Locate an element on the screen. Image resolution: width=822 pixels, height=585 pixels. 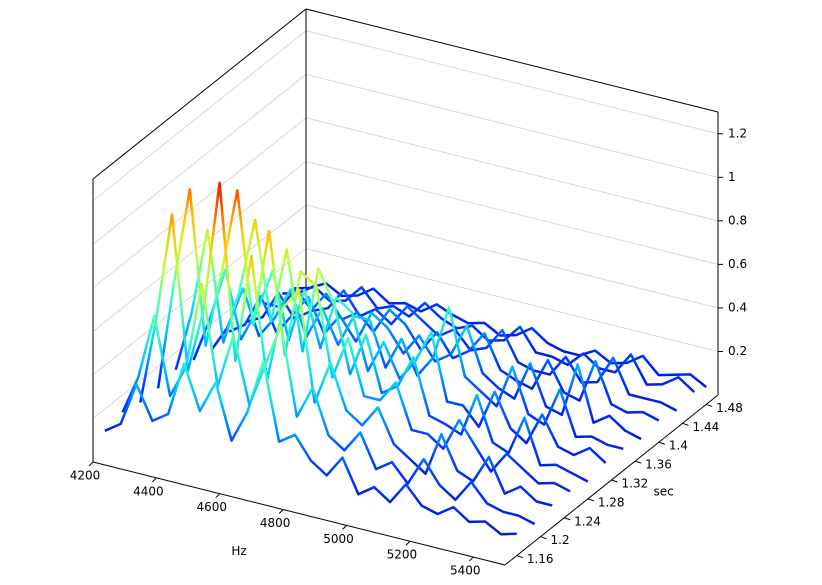
x-tick-label: 4200 is located at coordinates (85, 476).